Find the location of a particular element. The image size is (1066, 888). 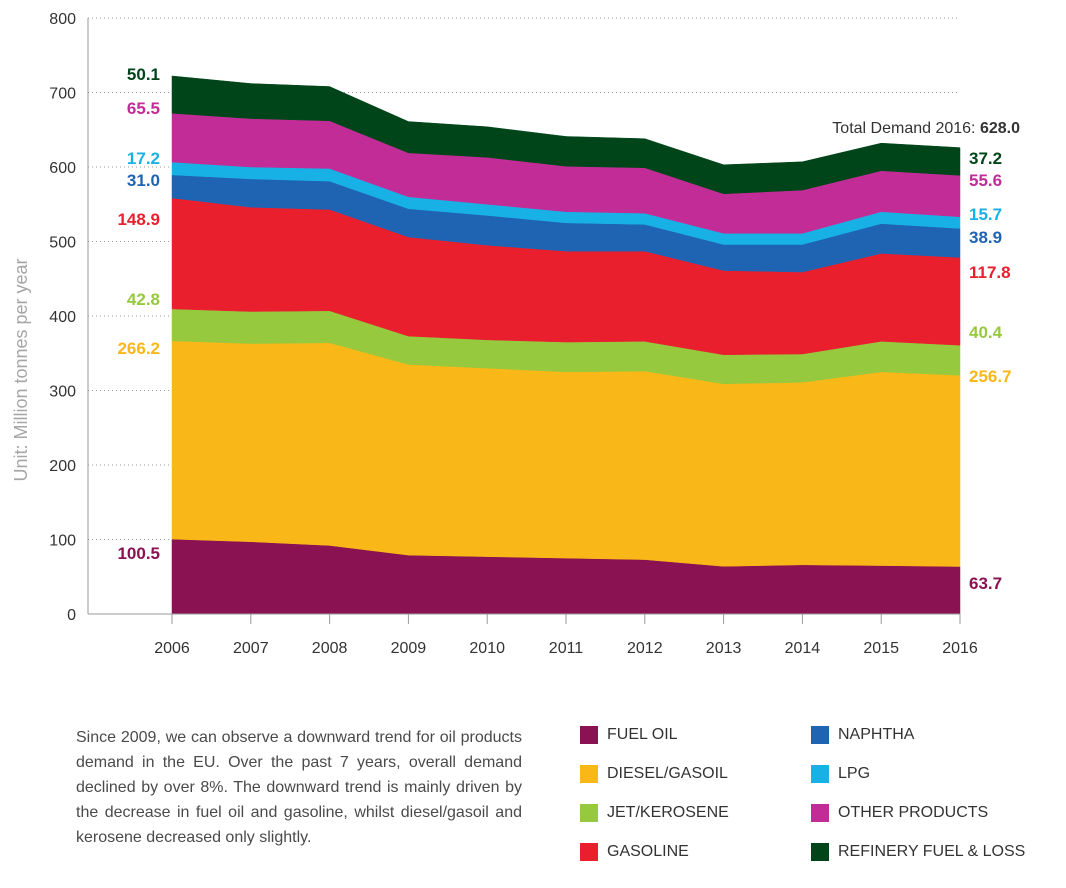

start-label-jet-kerosene: 42.8 is located at coordinates (143, 299).